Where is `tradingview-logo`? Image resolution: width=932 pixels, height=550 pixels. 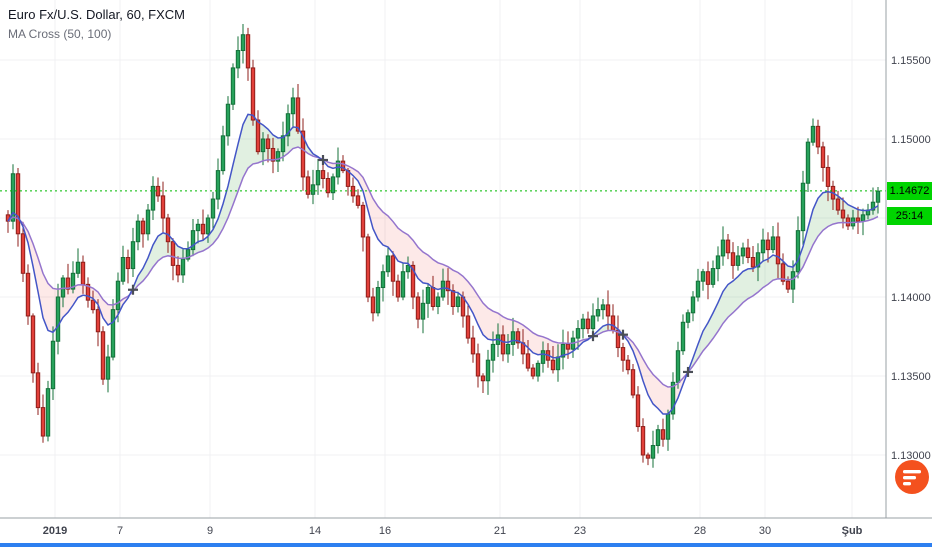
tradingview-logo is located at coordinates (912, 477).